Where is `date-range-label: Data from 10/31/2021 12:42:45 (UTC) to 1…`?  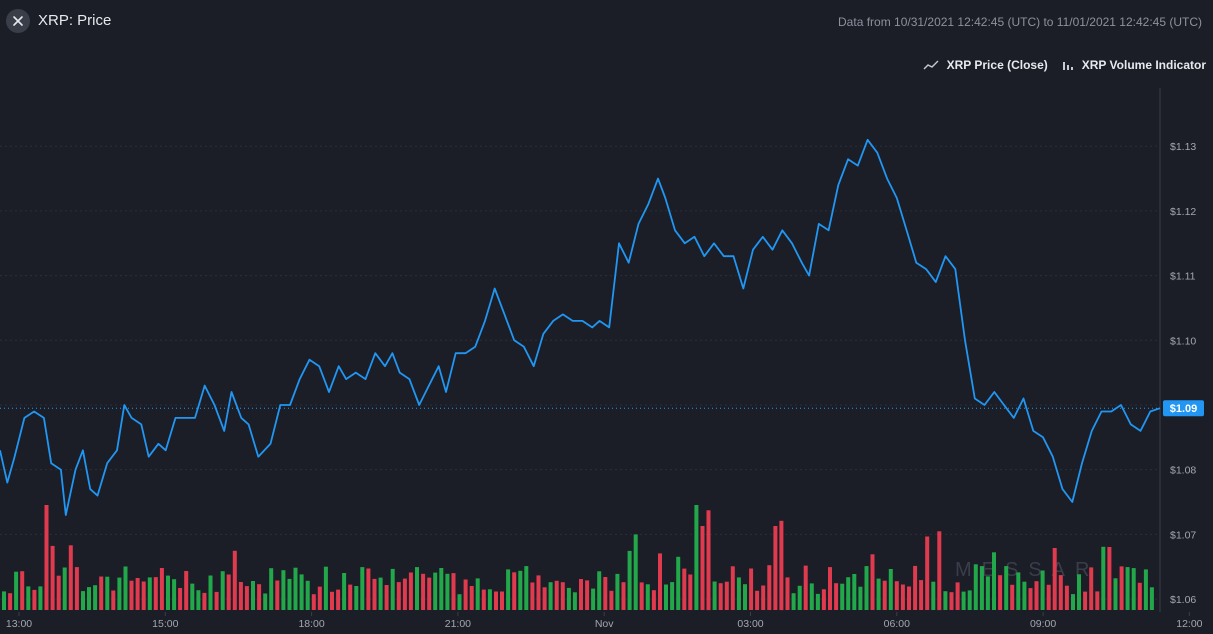
date-range-label: Data from 10/31/2021 12:42:45 (UTC) to 1… is located at coordinates (1020, 22).